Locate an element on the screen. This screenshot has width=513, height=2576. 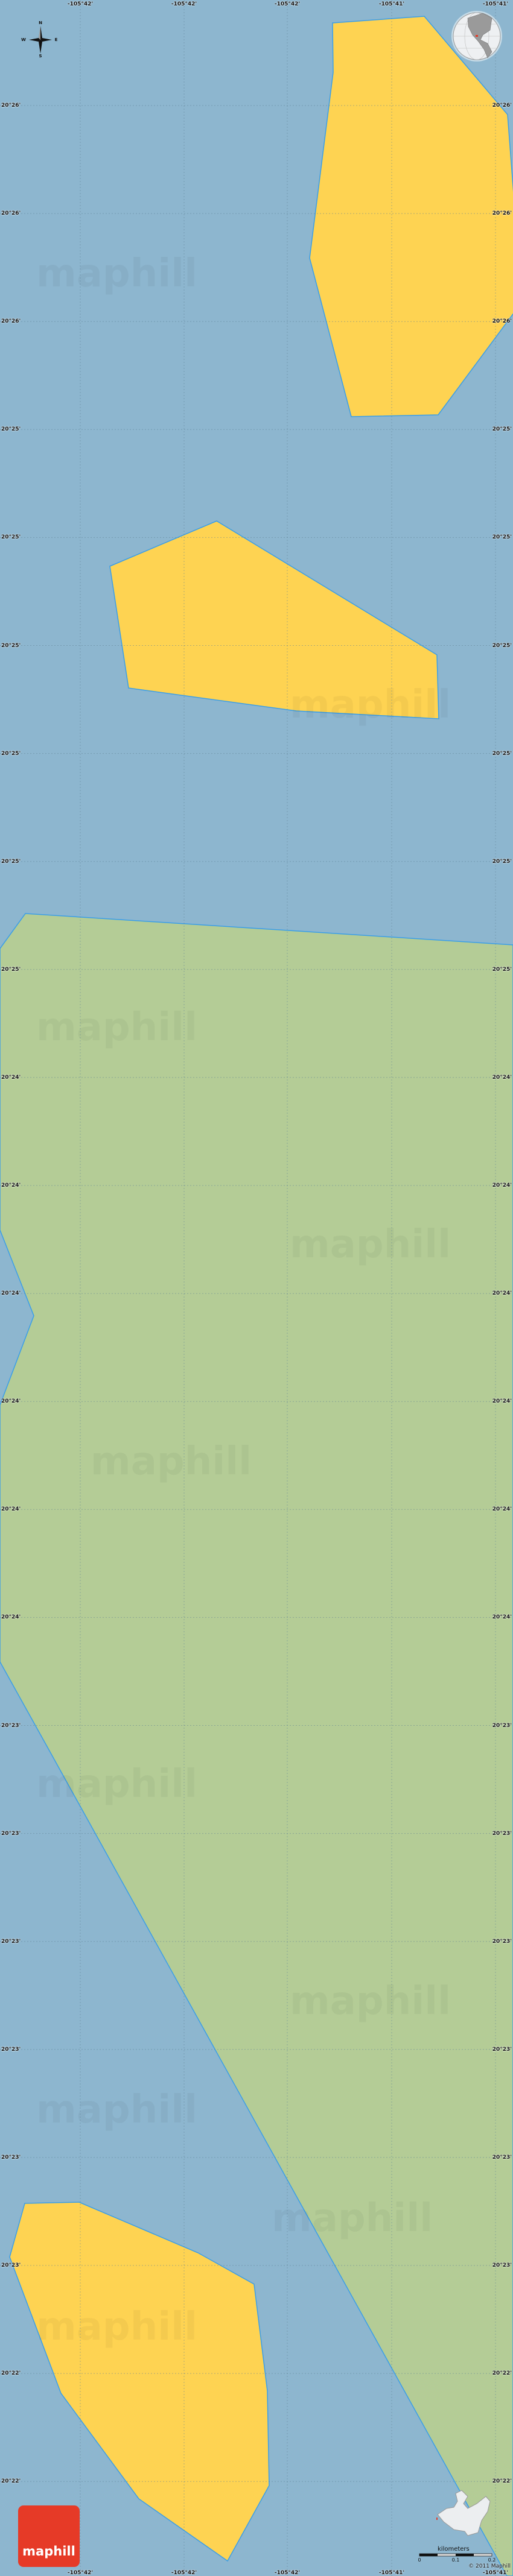
island-middle is located at coordinates (274, 619).